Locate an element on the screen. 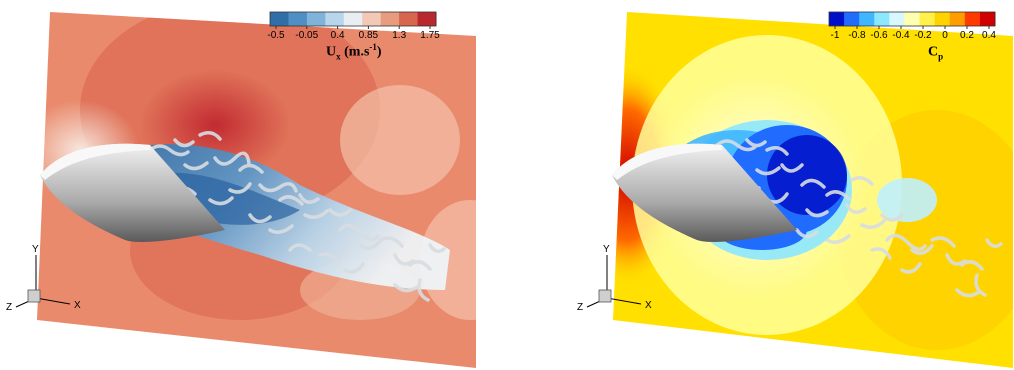 The width and height of the screenshot is (1014, 370). colorbar-tick-label: 0.85 is located at coordinates (368, 35).